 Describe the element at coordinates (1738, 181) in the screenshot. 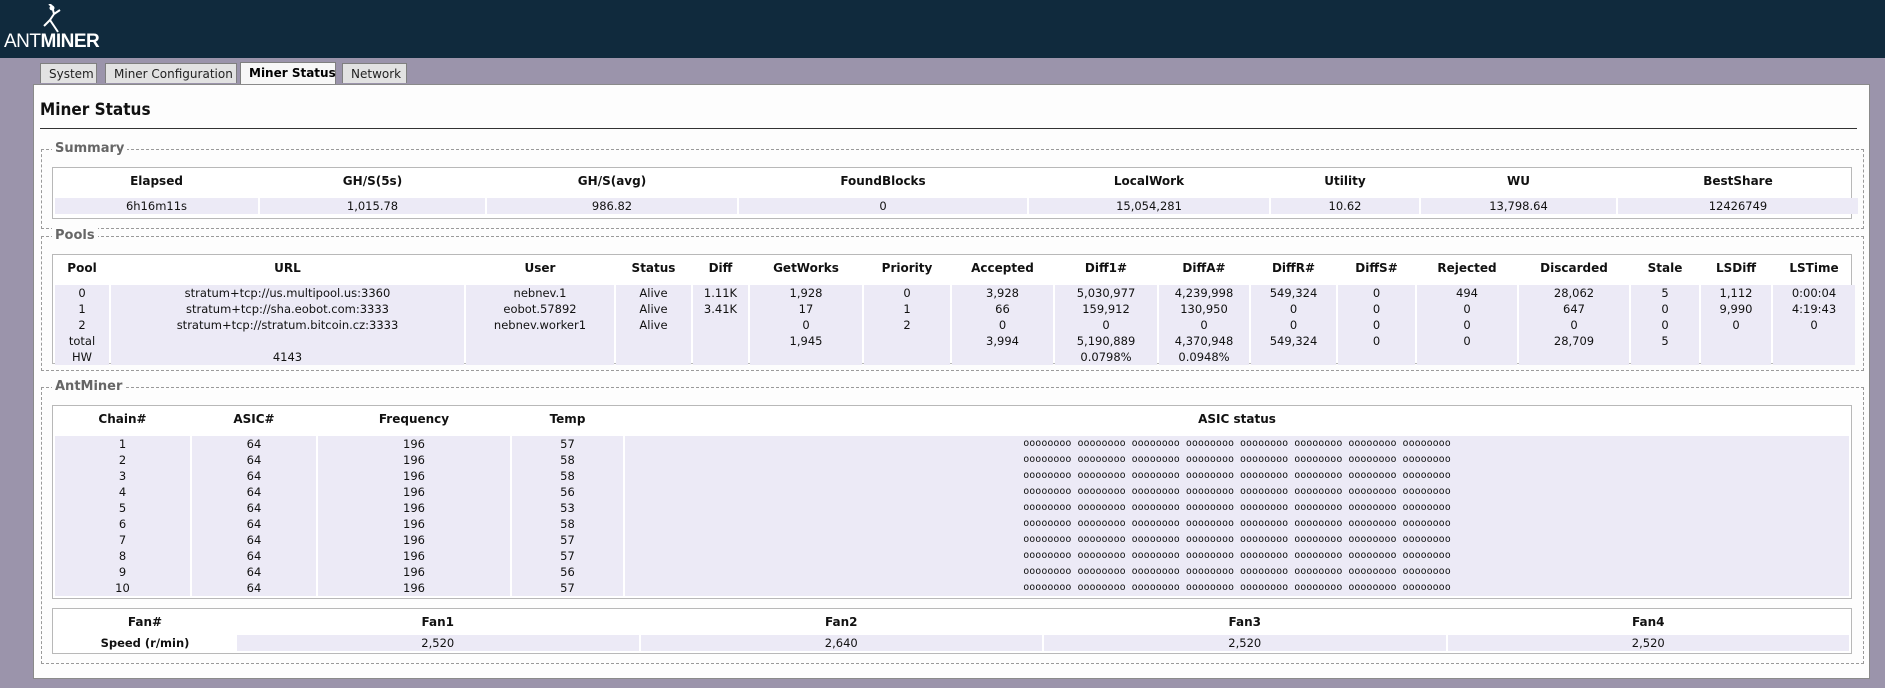

I see `summary-header: BestShare` at that location.